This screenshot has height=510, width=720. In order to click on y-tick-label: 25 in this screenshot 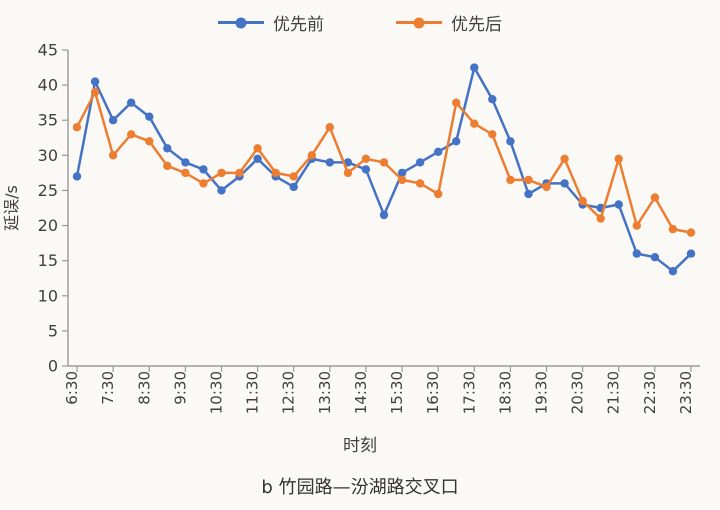, I will do `click(48, 190)`.